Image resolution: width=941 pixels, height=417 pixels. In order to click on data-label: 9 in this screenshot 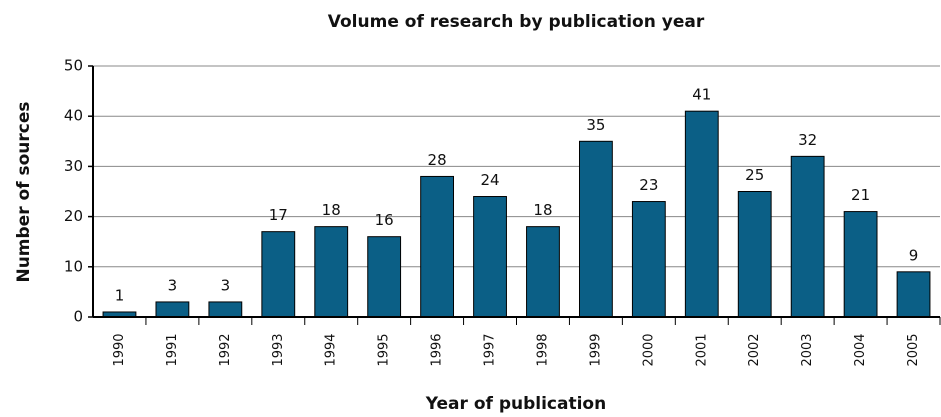, I will do `click(914, 255)`.